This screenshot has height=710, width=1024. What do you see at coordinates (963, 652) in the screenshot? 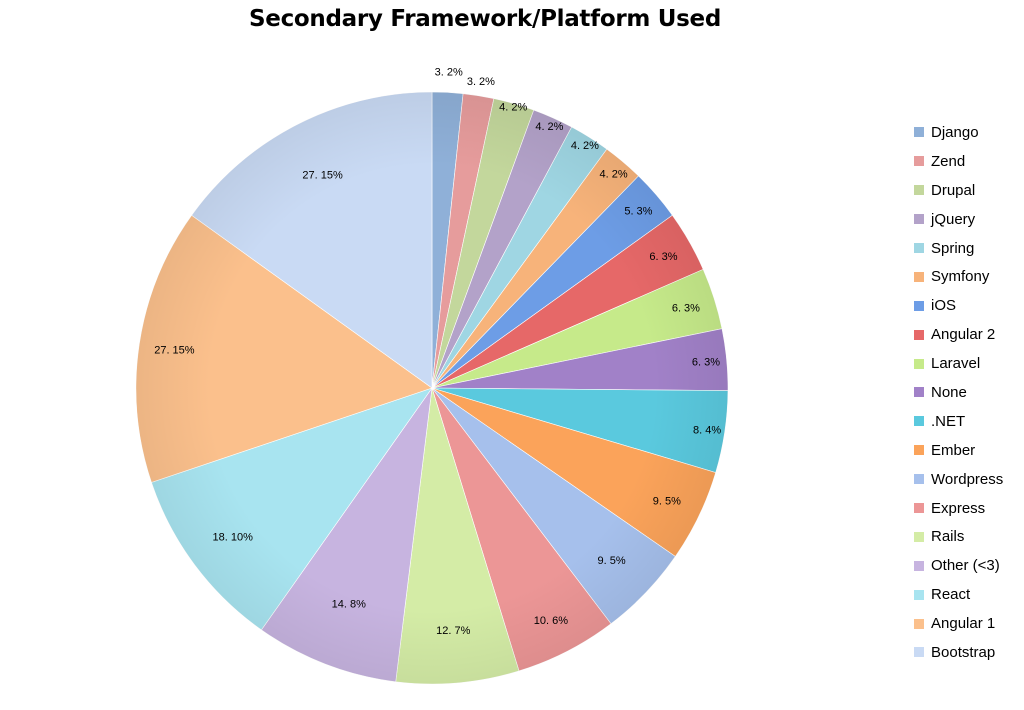
I see `legend-label: Bootstrap` at bounding box center [963, 652].